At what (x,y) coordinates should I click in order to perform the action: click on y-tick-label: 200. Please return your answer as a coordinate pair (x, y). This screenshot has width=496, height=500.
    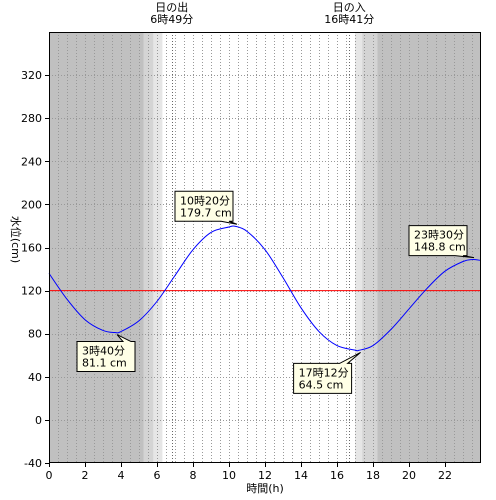
    Looking at the image, I should click on (31, 204).